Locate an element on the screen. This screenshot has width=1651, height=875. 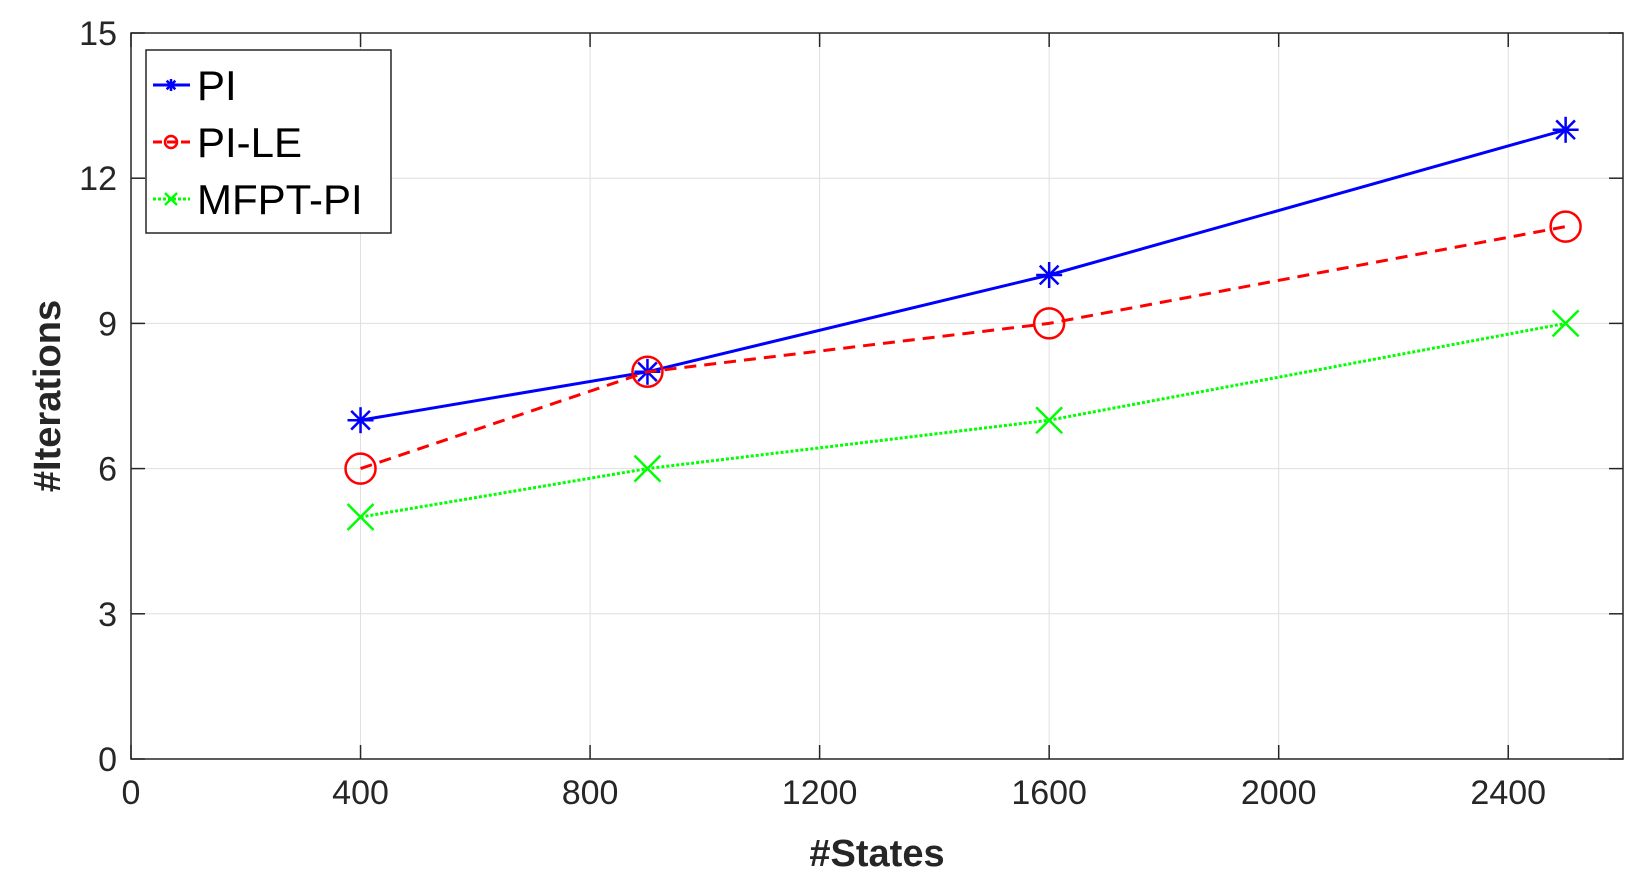
y-tick-label: 15 is located at coordinates (98, 34).